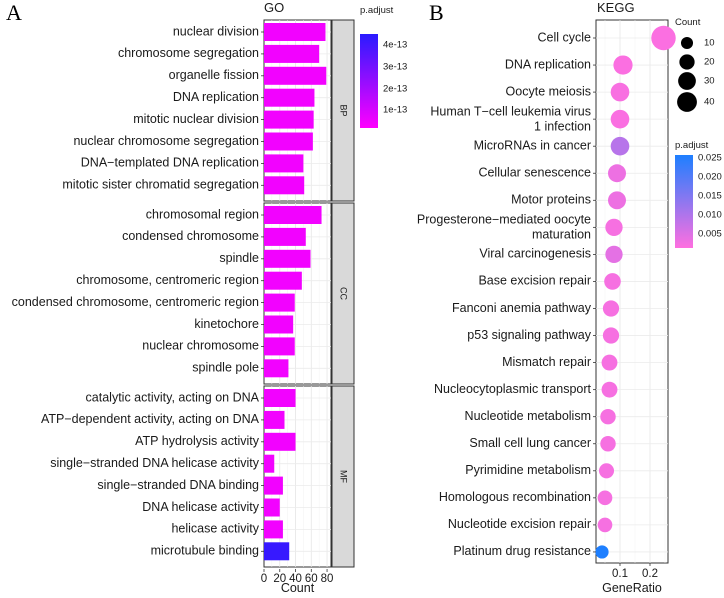  I want to click on y-tick-label: microtubule binding, so click(205, 551).